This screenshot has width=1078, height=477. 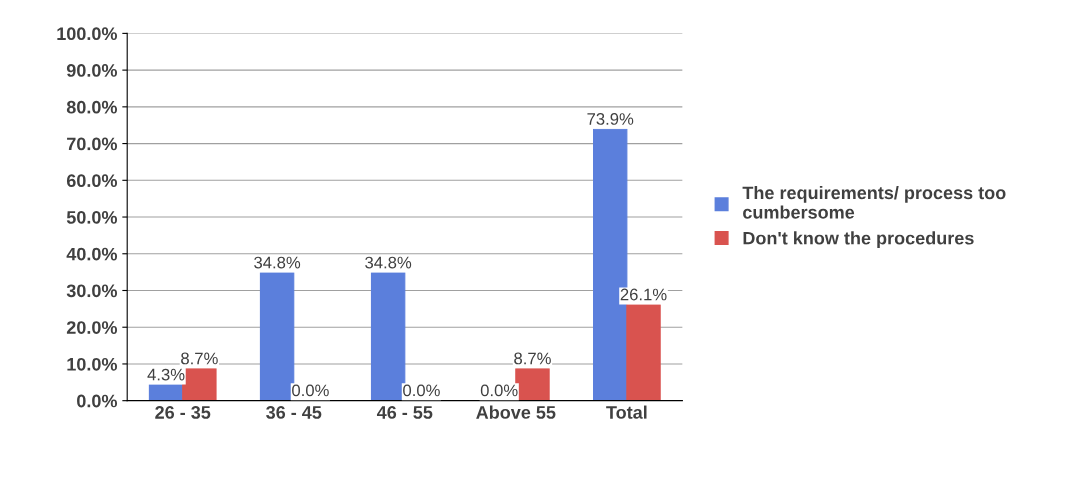 What do you see at coordinates (97, 401) in the screenshot?
I see `y-tick-label: 0.0%` at bounding box center [97, 401].